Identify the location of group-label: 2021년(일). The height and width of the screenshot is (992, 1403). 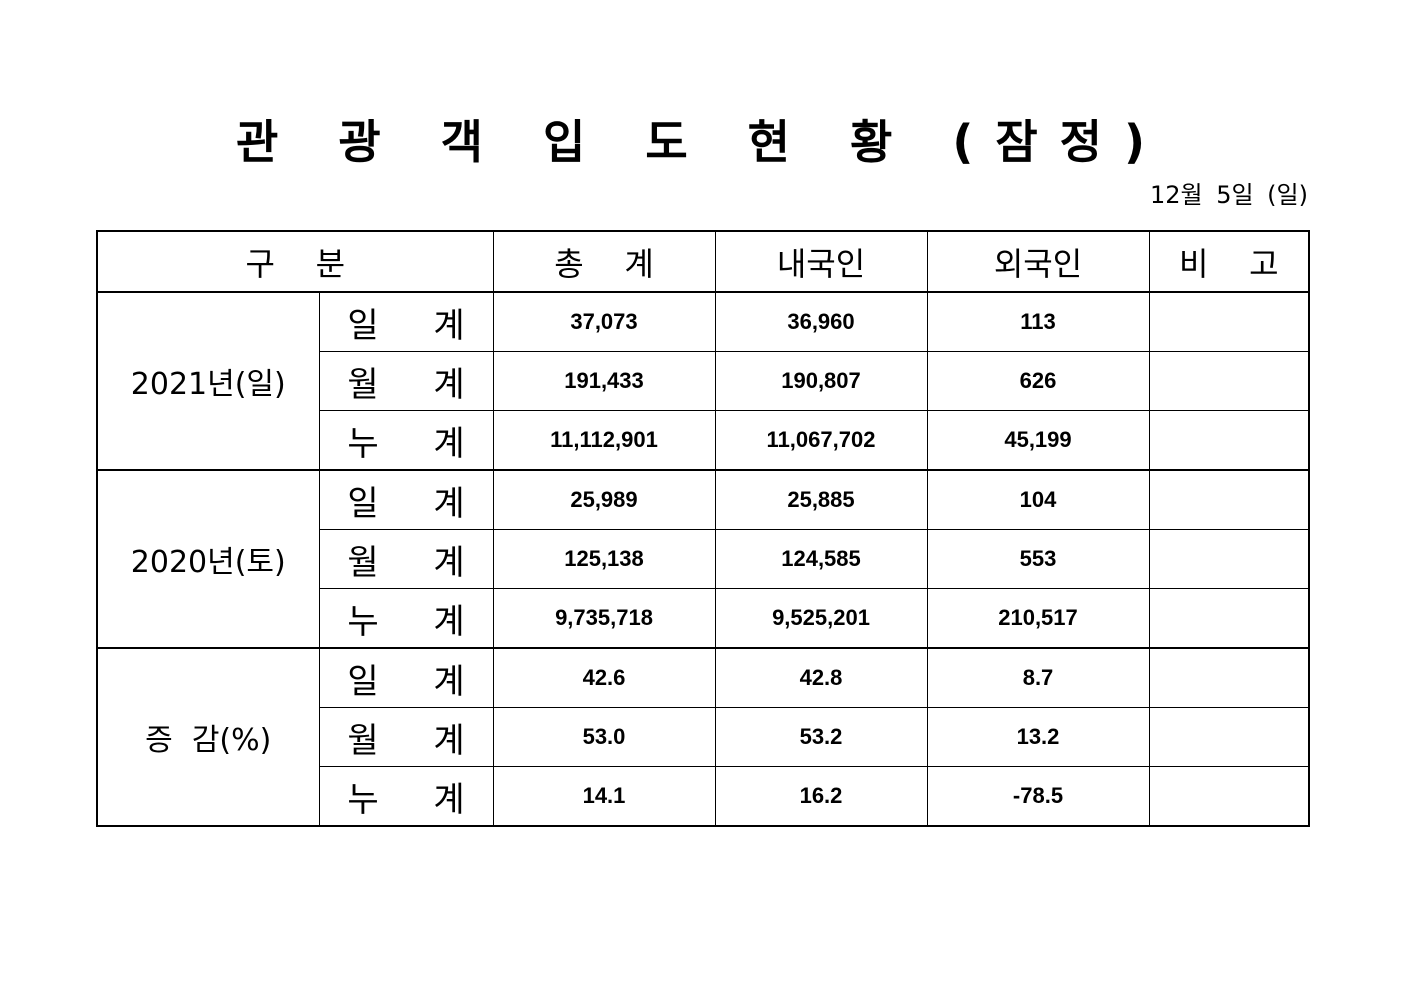
(208, 381).